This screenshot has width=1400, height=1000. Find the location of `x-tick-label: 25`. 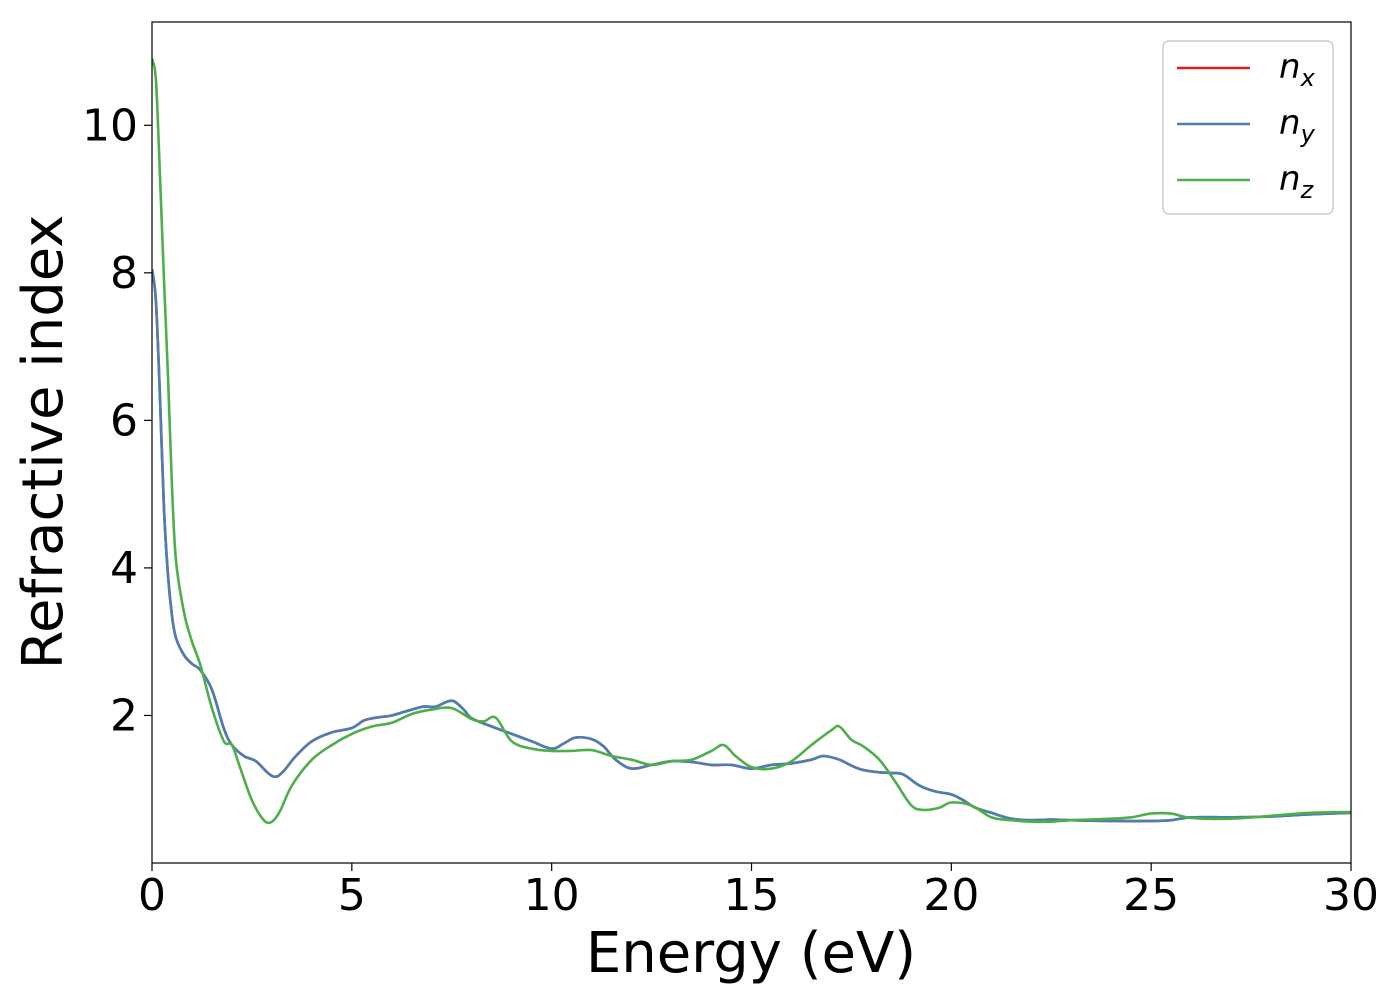

x-tick-label: 25 is located at coordinates (1151, 895).